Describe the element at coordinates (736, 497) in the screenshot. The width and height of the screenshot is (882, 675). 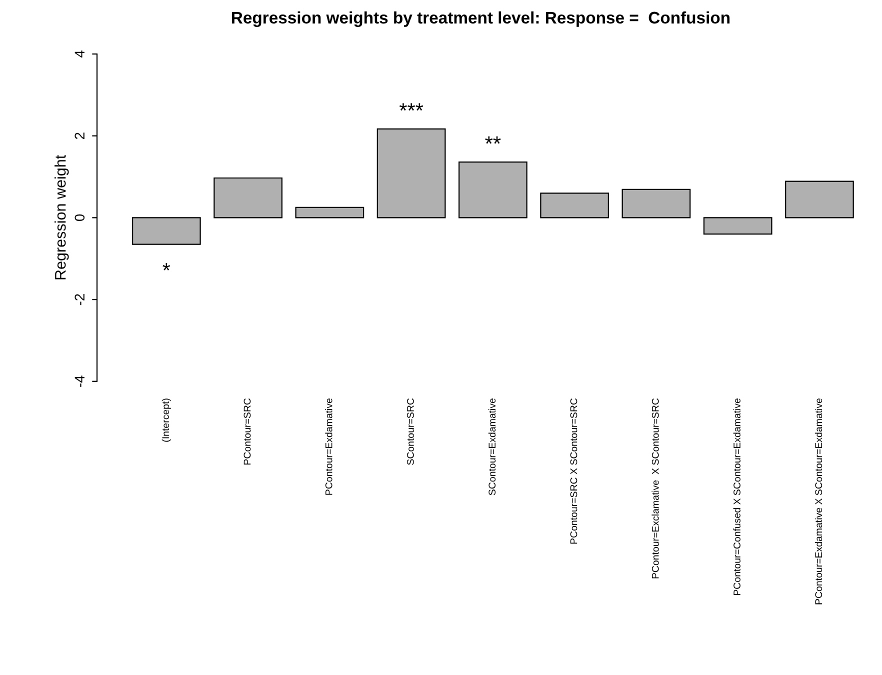
I see `x-tick-label: PContour=Confused X SContour=Exdamative` at that location.